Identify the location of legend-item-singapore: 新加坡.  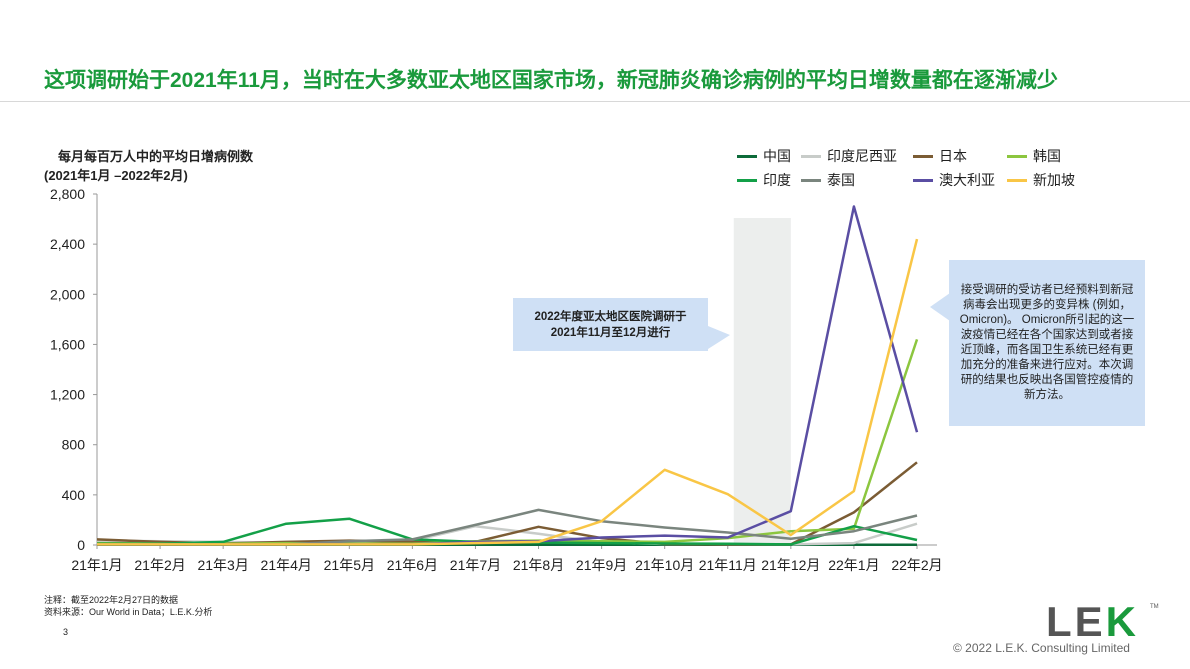
(1041, 180).